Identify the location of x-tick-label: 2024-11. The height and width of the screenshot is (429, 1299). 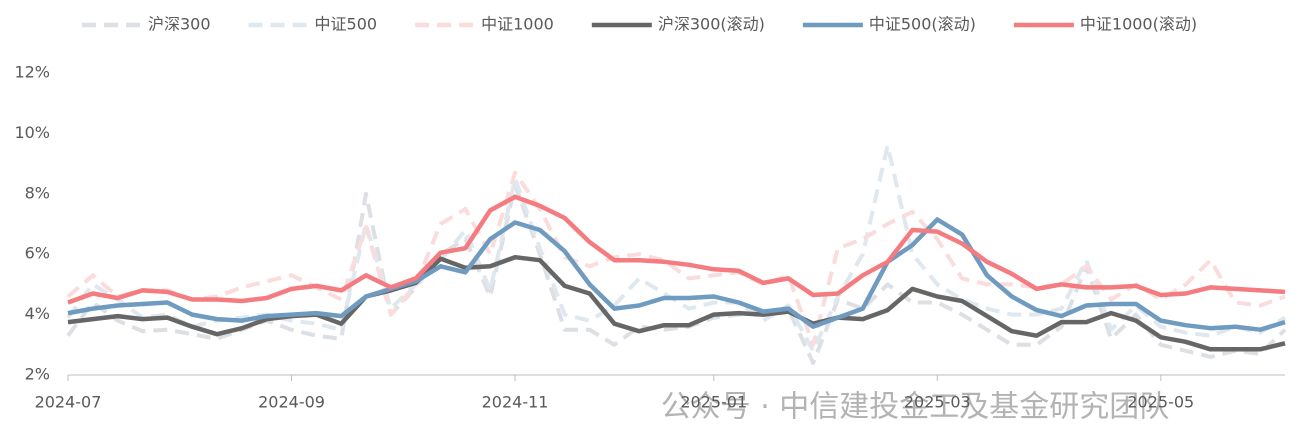
(515, 402).